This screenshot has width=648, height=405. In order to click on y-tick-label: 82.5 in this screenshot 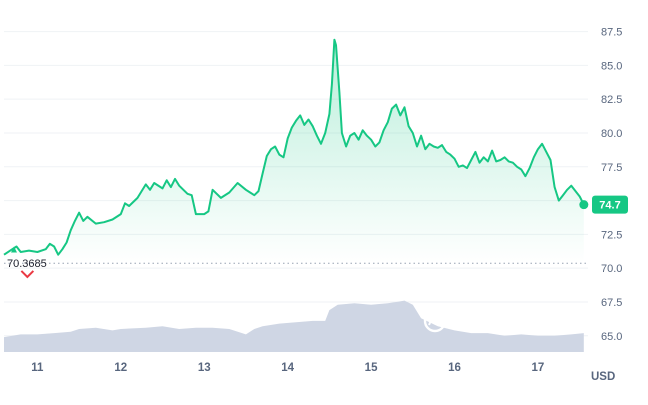, I will do `click(611, 100)`.